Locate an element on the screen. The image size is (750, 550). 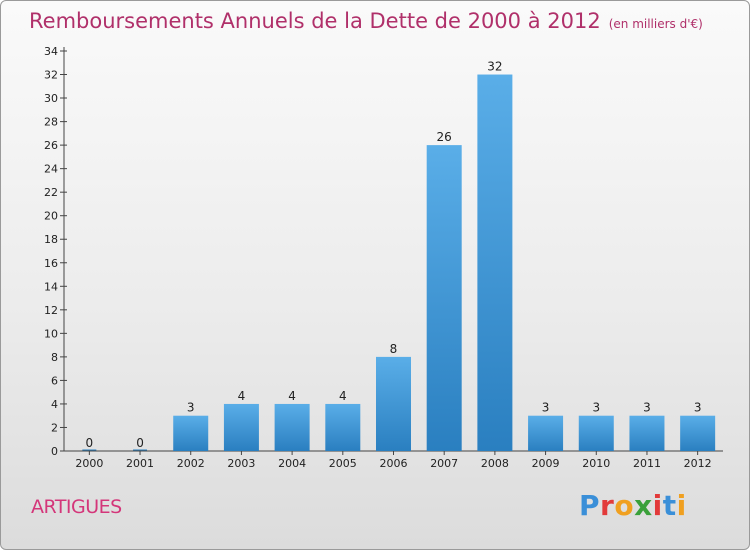
y-tick-label: 26 is located at coordinates (51, 145).